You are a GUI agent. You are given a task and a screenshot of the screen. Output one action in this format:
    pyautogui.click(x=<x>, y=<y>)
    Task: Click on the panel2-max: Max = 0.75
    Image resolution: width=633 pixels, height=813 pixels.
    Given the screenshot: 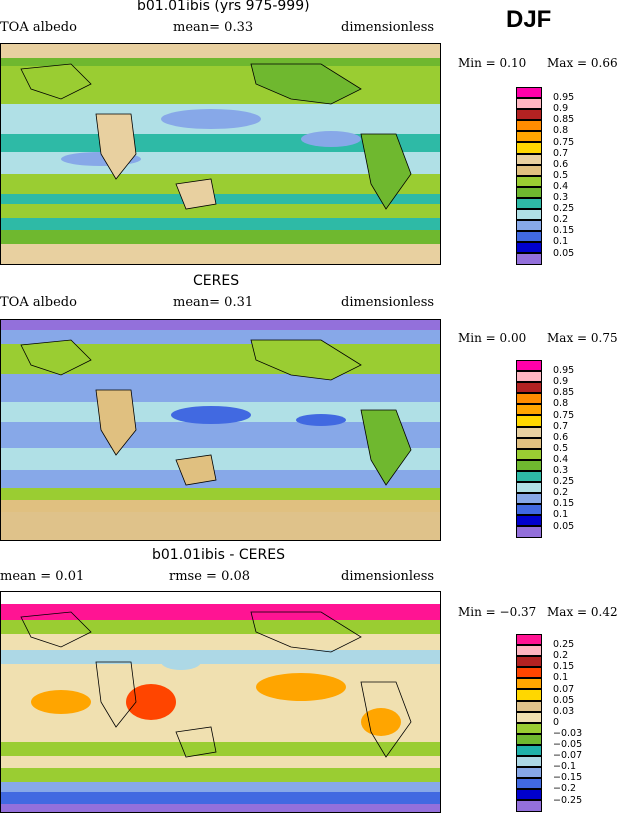 What is the action you would take?
    pyautogui.click(x=582, y=338)
    